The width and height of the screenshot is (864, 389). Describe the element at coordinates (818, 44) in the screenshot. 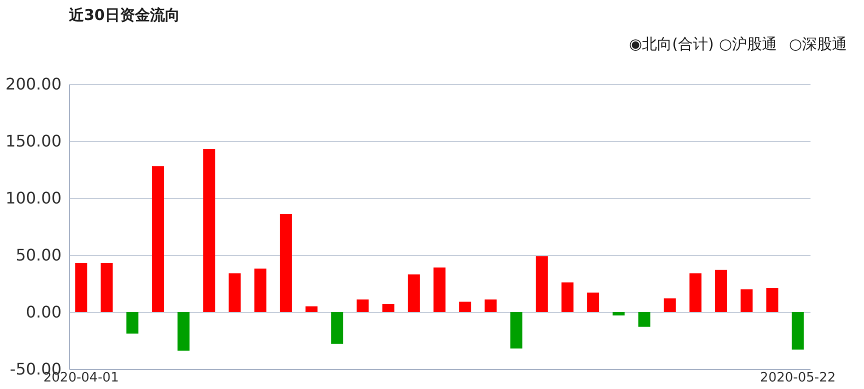

I see `text: ○深股通` at that location.